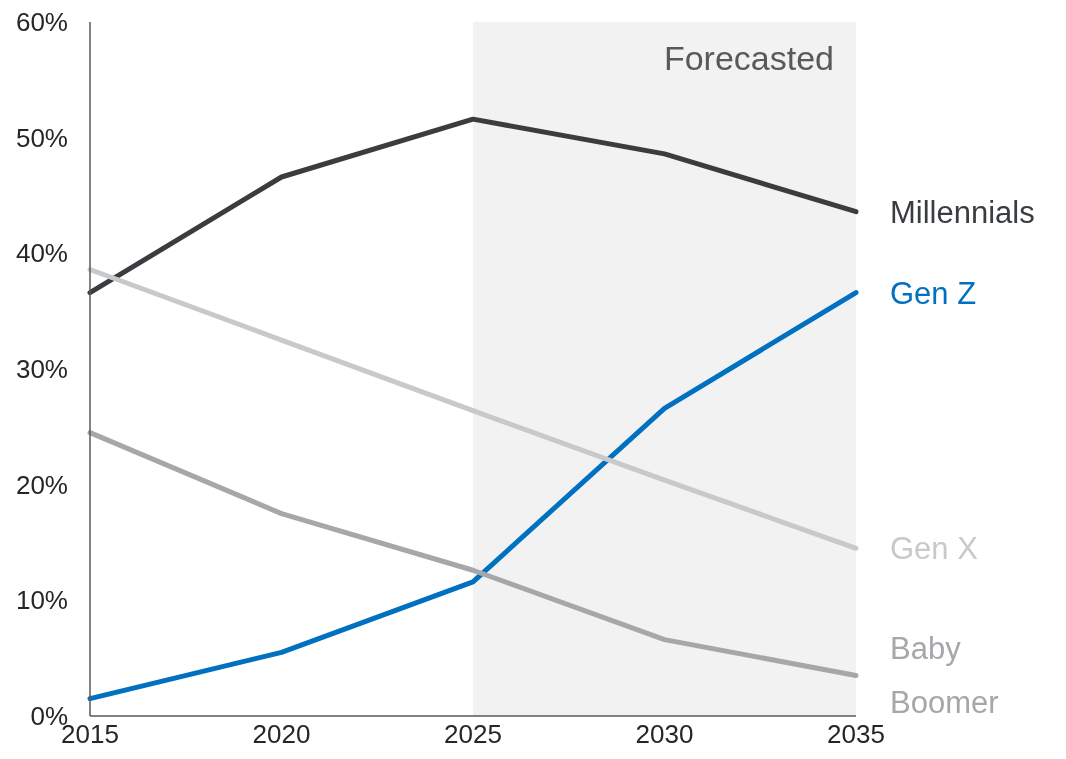 Image resolution: width=1066 pixels, height=759 pixels. What do you see at coordinates (41, 22) in the screenshot?
I see `y-tick-label: 60%` at bounding box center [41, 22].